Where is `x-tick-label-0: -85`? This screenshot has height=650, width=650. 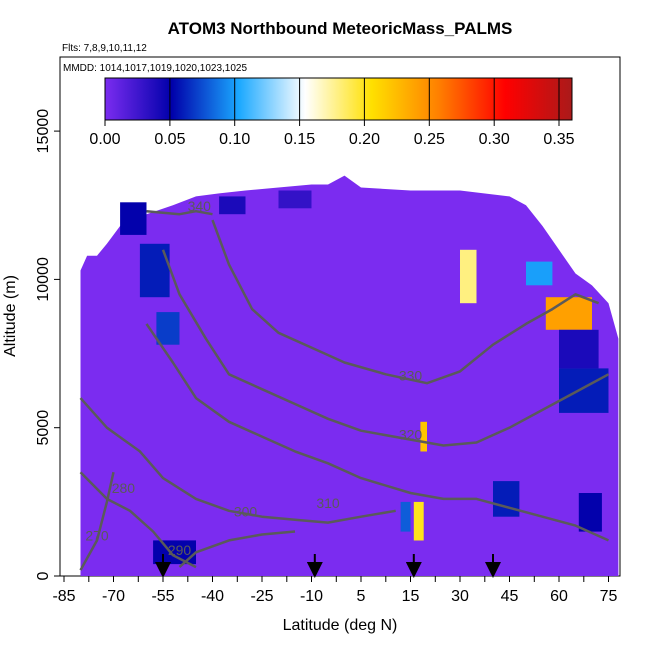
x-tick-label-0: -85 is located at coordinates (63, 596).